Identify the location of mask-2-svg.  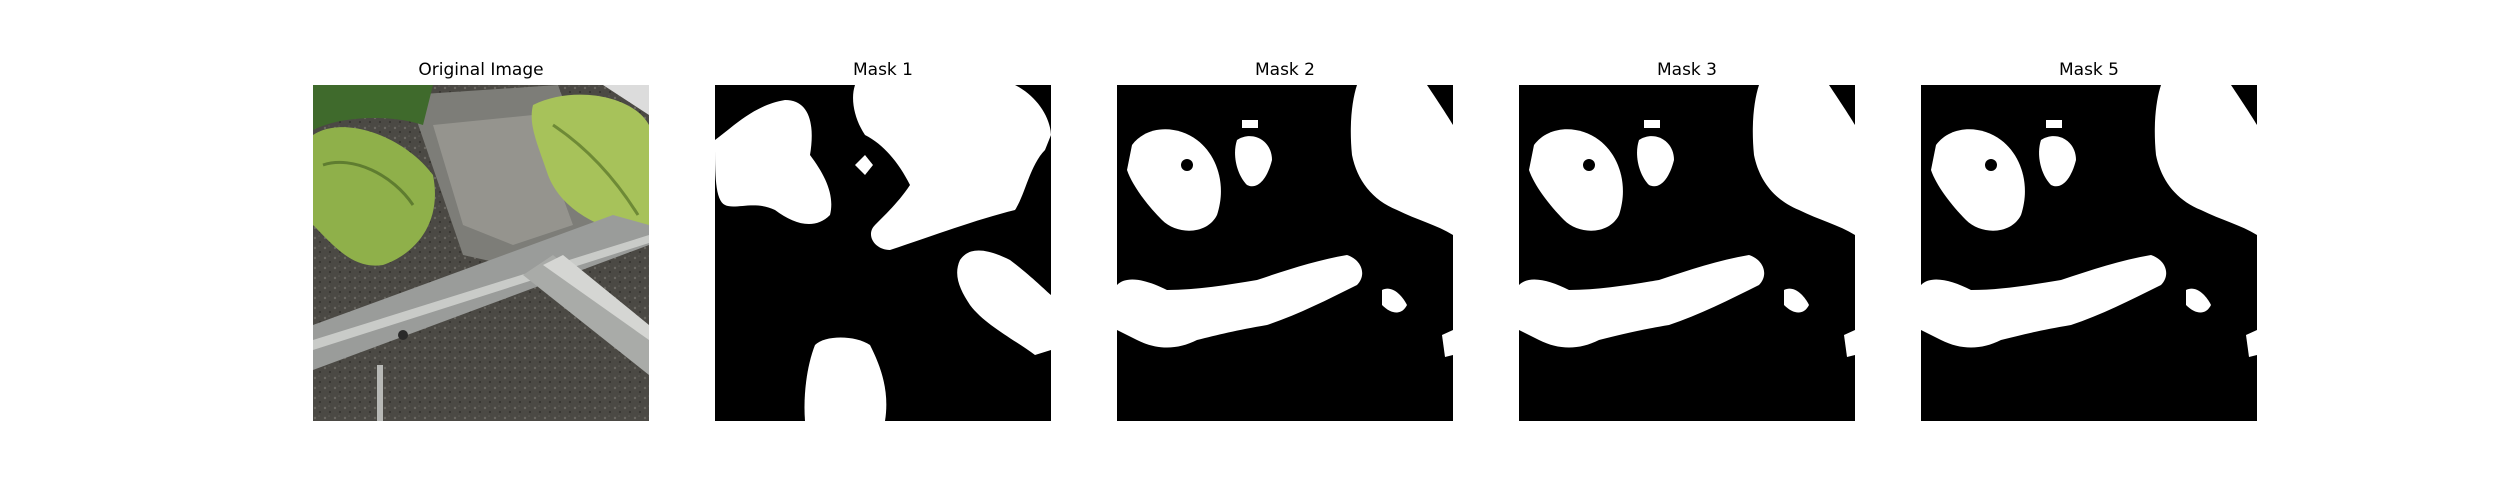
(1285, 253).